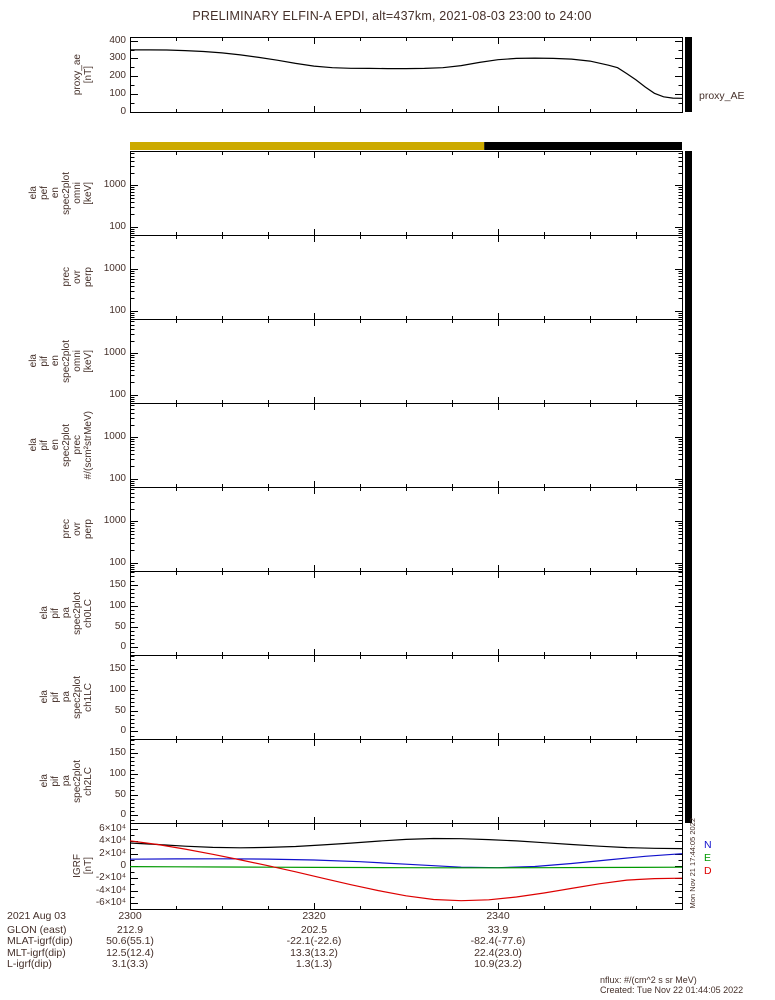 The height and width of the screenshot is (1000, 775). I want to click on panel-ela-pif-en-spec2plot-prec, so click(406, 445).